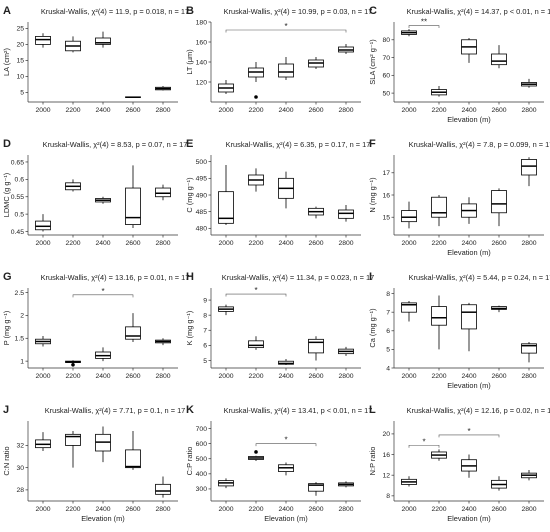  What do you see at coordinates (388, 294) in the screenshot?
I see `y-tick-label: 8` at bounding box center [388, 294].